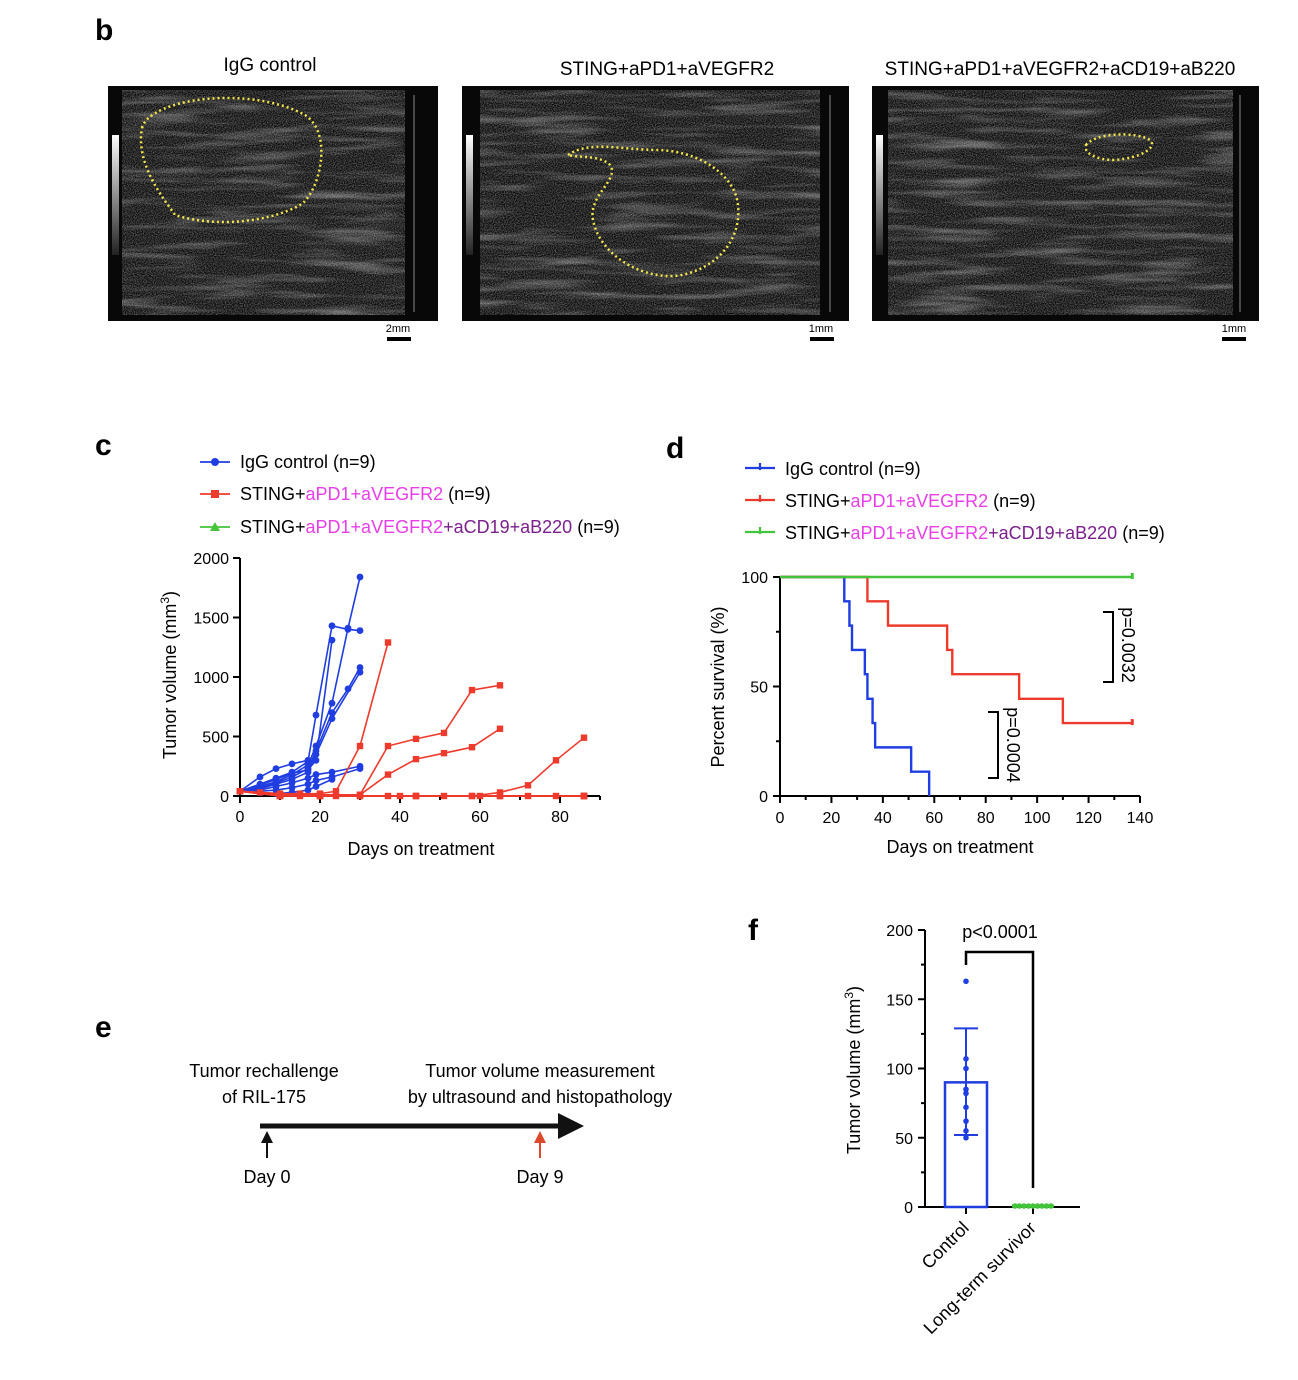 The width and height of the screenshot is (1298, 1380). I want to click on chart-d-ytick-label: 50, so click(759, 688).